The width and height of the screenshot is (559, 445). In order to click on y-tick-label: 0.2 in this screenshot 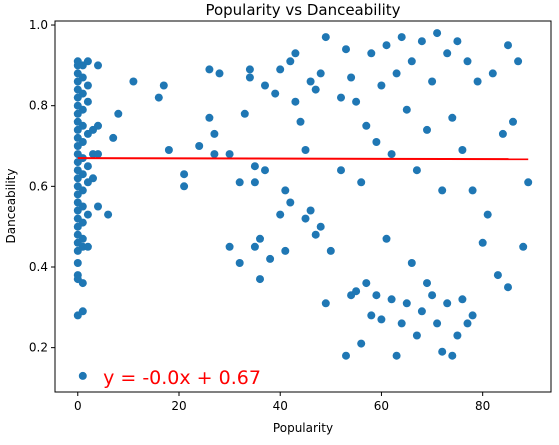, I will do `click(38, 348)`.